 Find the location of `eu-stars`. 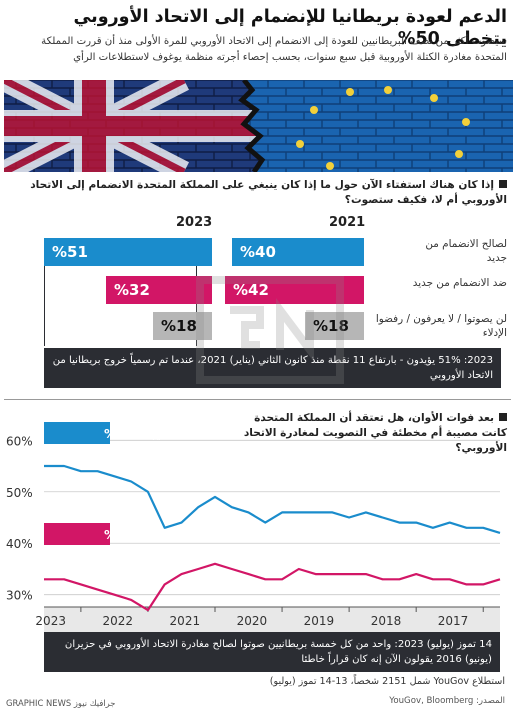

eu-stars is located at coordinates (383, 128).